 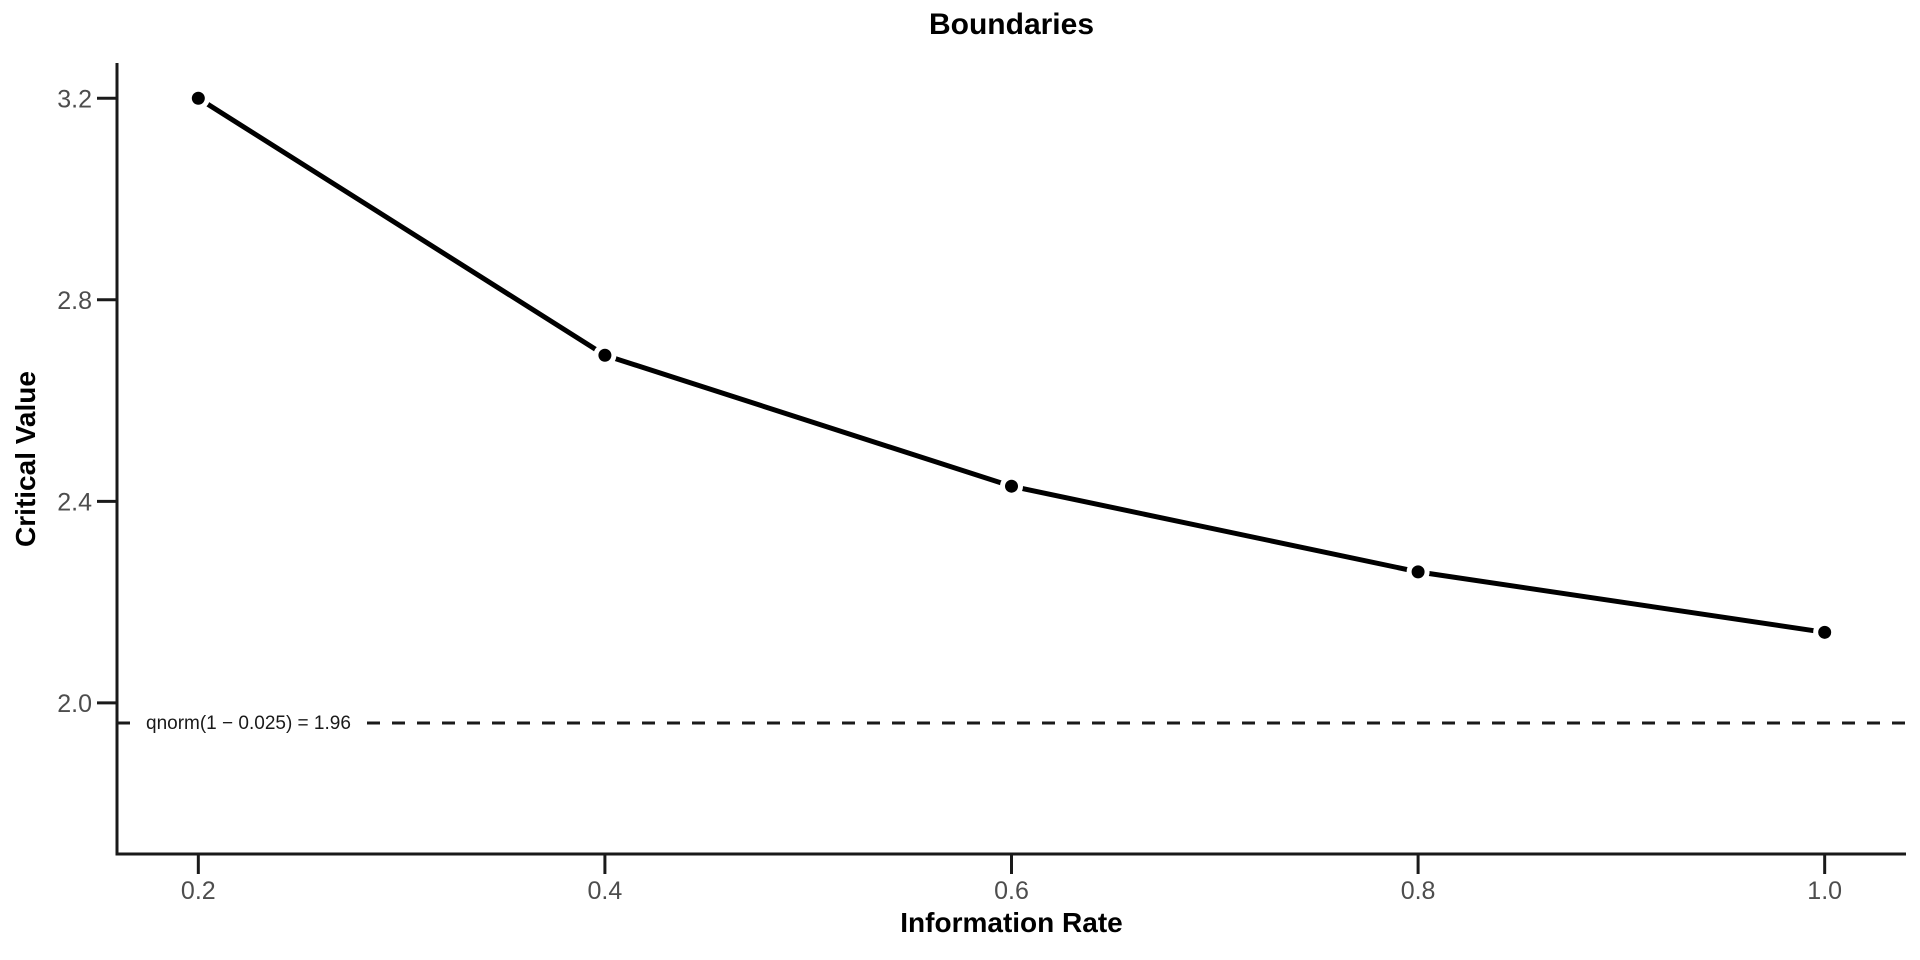 What do you see at coordinates (74, 502) in the screenshot?
I see `y-tick-label: 2.4` at bounding box center [74, 502].